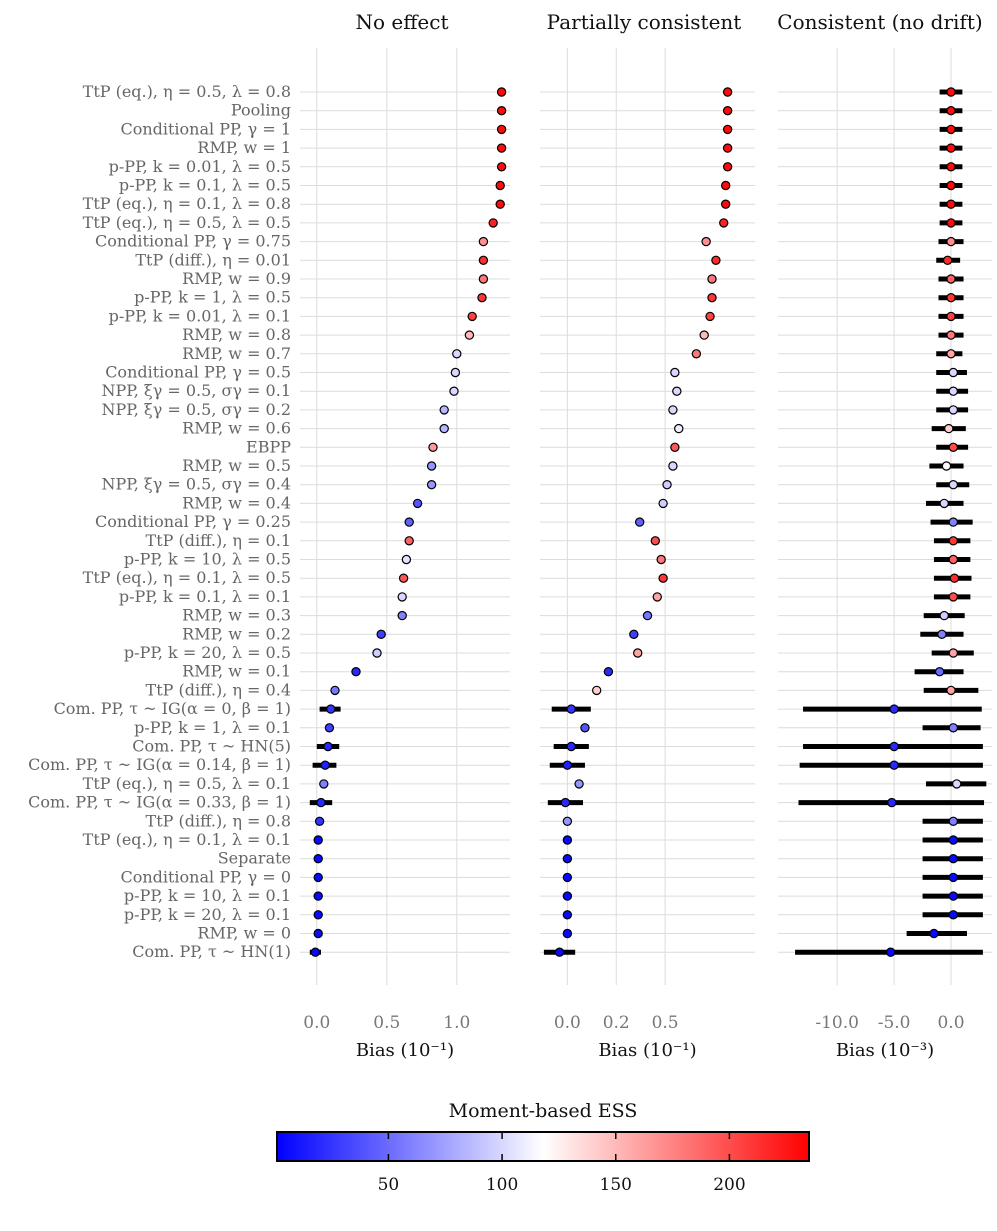  What do you see at coordinates (894, 1023) in the screenshot?
I see `x-tick-label: -5.0` at bounding box center [894, 1023].